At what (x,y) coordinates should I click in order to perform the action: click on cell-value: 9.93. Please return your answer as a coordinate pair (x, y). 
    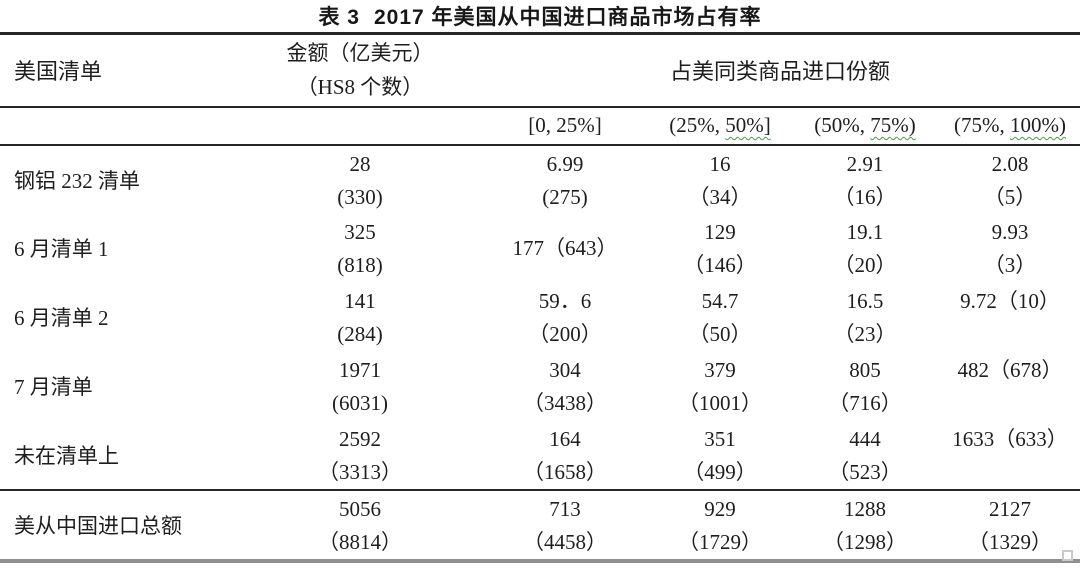
    Looking at the image, I should click on (1010, 232).